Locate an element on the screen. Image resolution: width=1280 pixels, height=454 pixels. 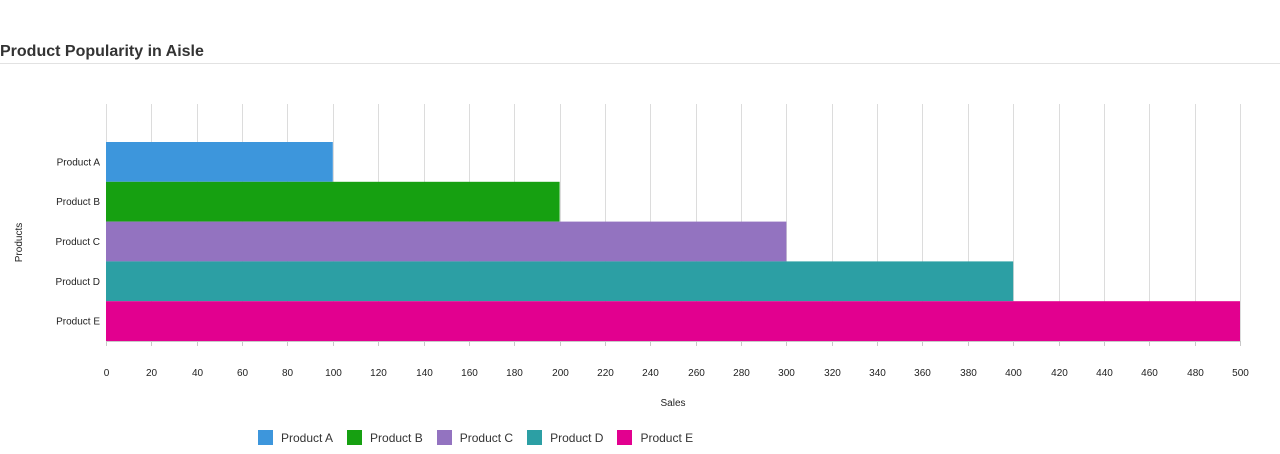
x-tick-label-380: 380 is located at coordinates (968, 373).